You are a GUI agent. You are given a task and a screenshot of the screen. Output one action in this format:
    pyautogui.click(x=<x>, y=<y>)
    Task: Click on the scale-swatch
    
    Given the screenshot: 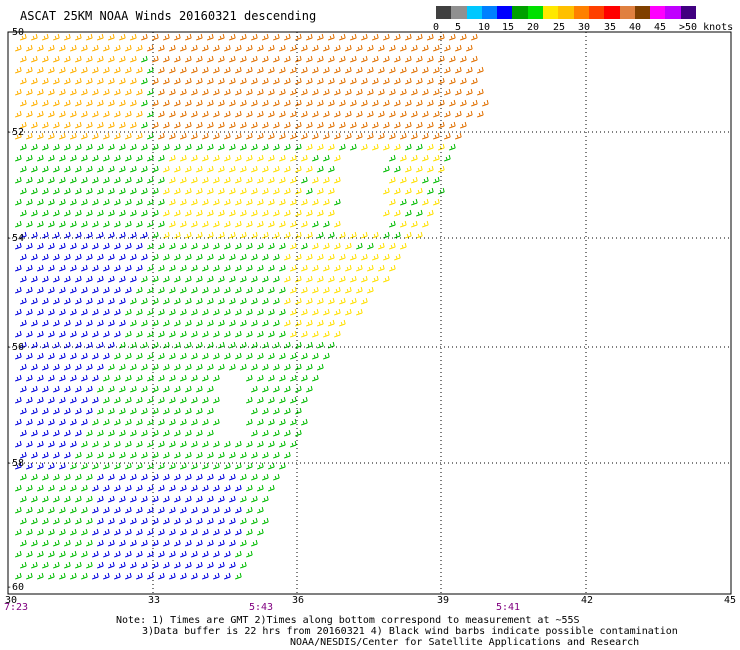 What is the action you would take?
    pyautogui.click(x=688, y=12)
    